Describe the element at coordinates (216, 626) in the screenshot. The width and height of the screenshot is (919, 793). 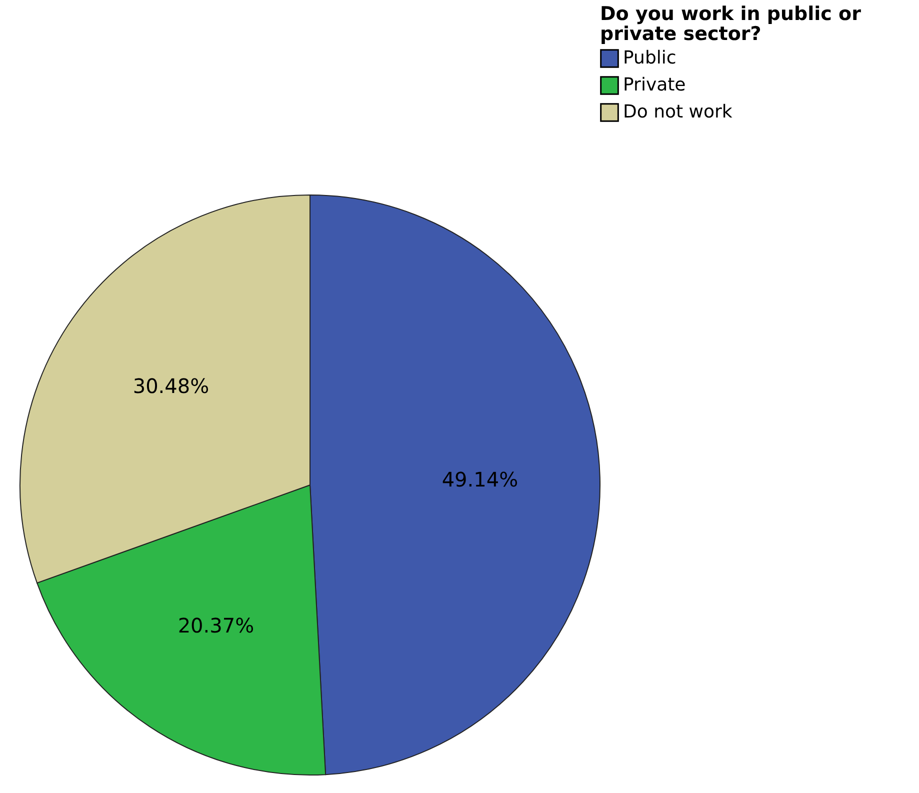
I see `data-label: 20.37%` at that location.